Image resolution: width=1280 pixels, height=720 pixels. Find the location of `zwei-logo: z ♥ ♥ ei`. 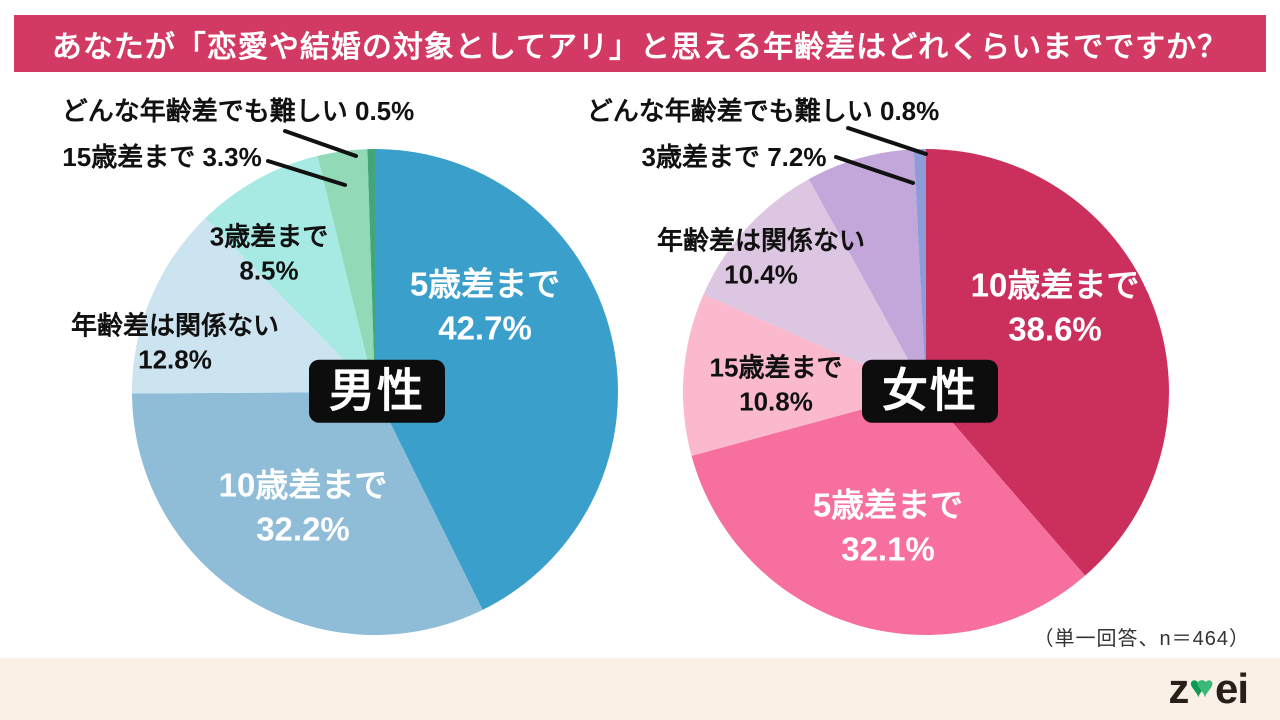

zwei-logo: z ♥ ♥ ei is located at coordinates (1208, 688).